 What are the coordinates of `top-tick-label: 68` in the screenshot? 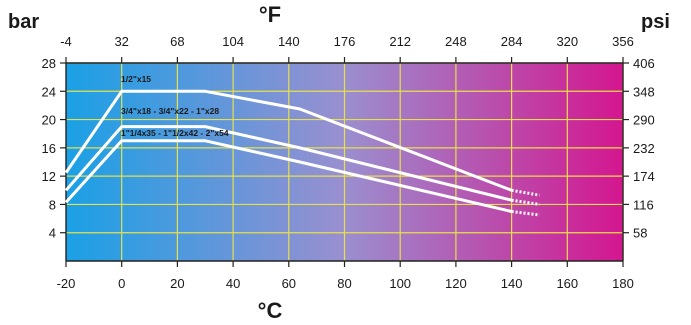 It's located at (177, 41).